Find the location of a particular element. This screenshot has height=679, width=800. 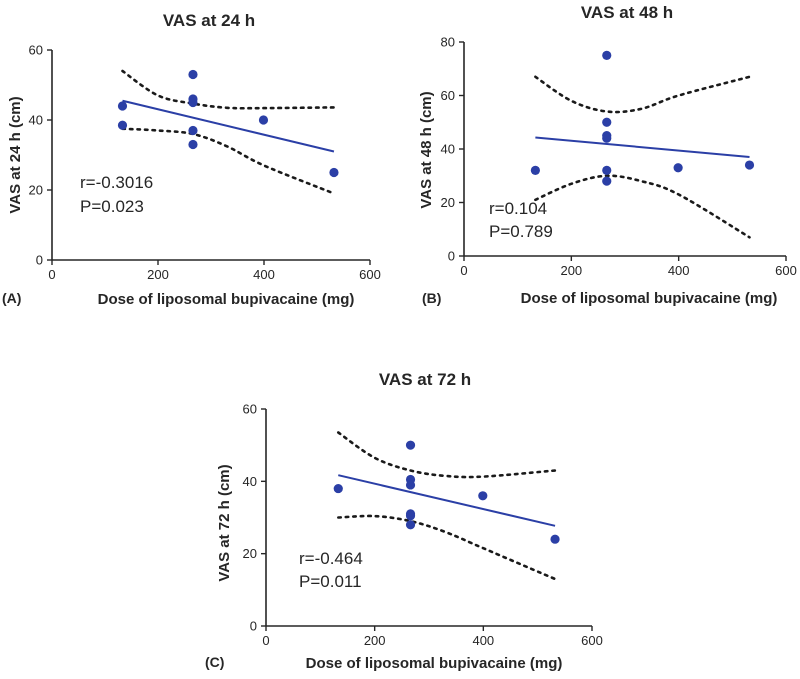

y-tick-label: 80 is located at coordinates (448, 42).